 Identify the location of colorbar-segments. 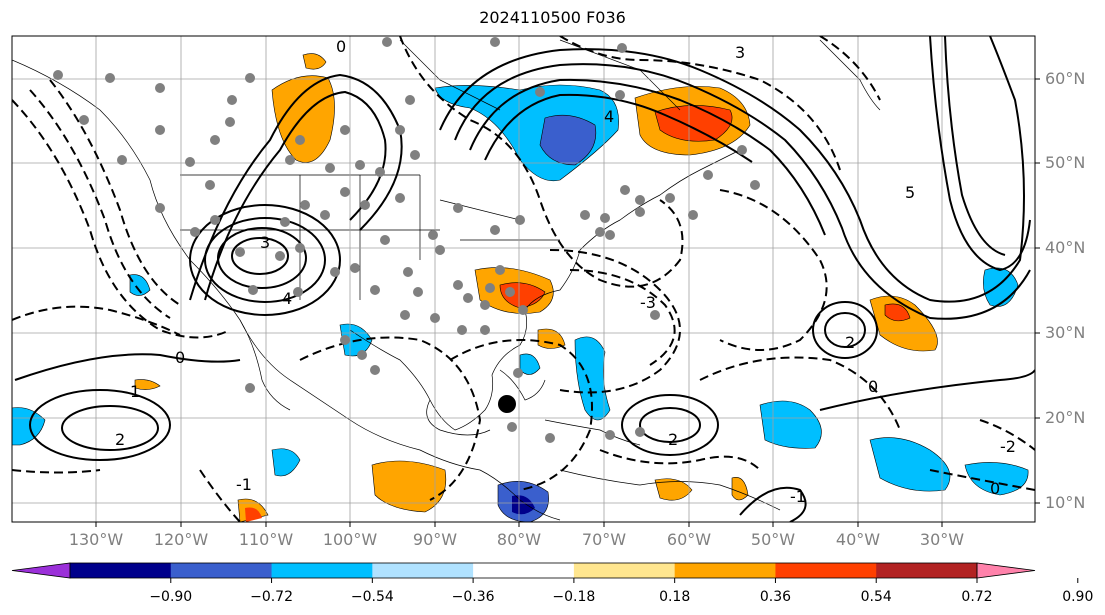
(523, 570).